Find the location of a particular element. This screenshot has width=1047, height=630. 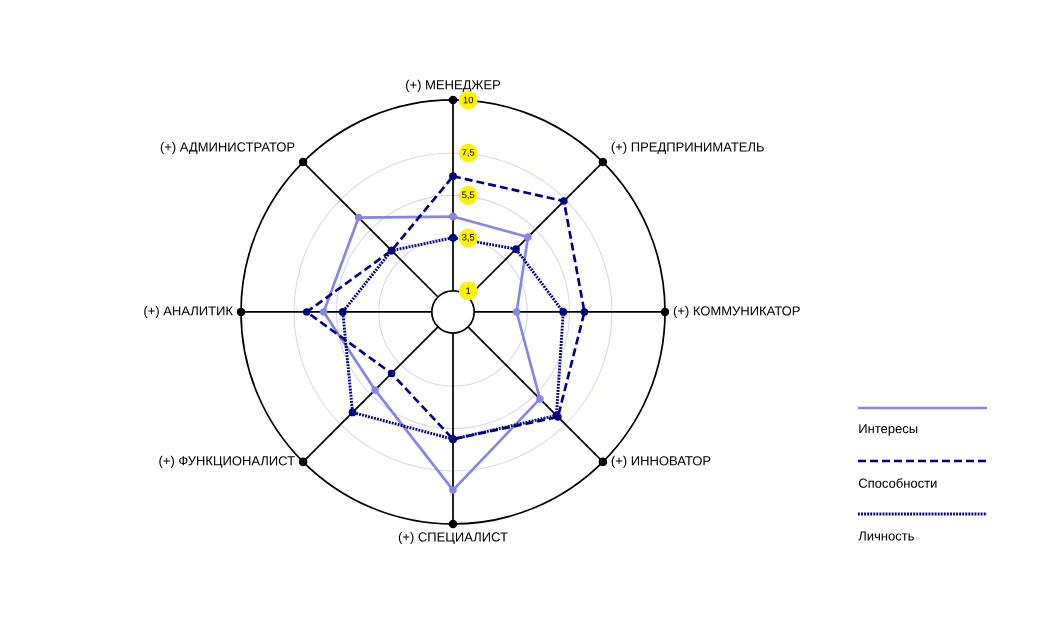

y-tick-label: 1 is located at coordinates (468, 290).